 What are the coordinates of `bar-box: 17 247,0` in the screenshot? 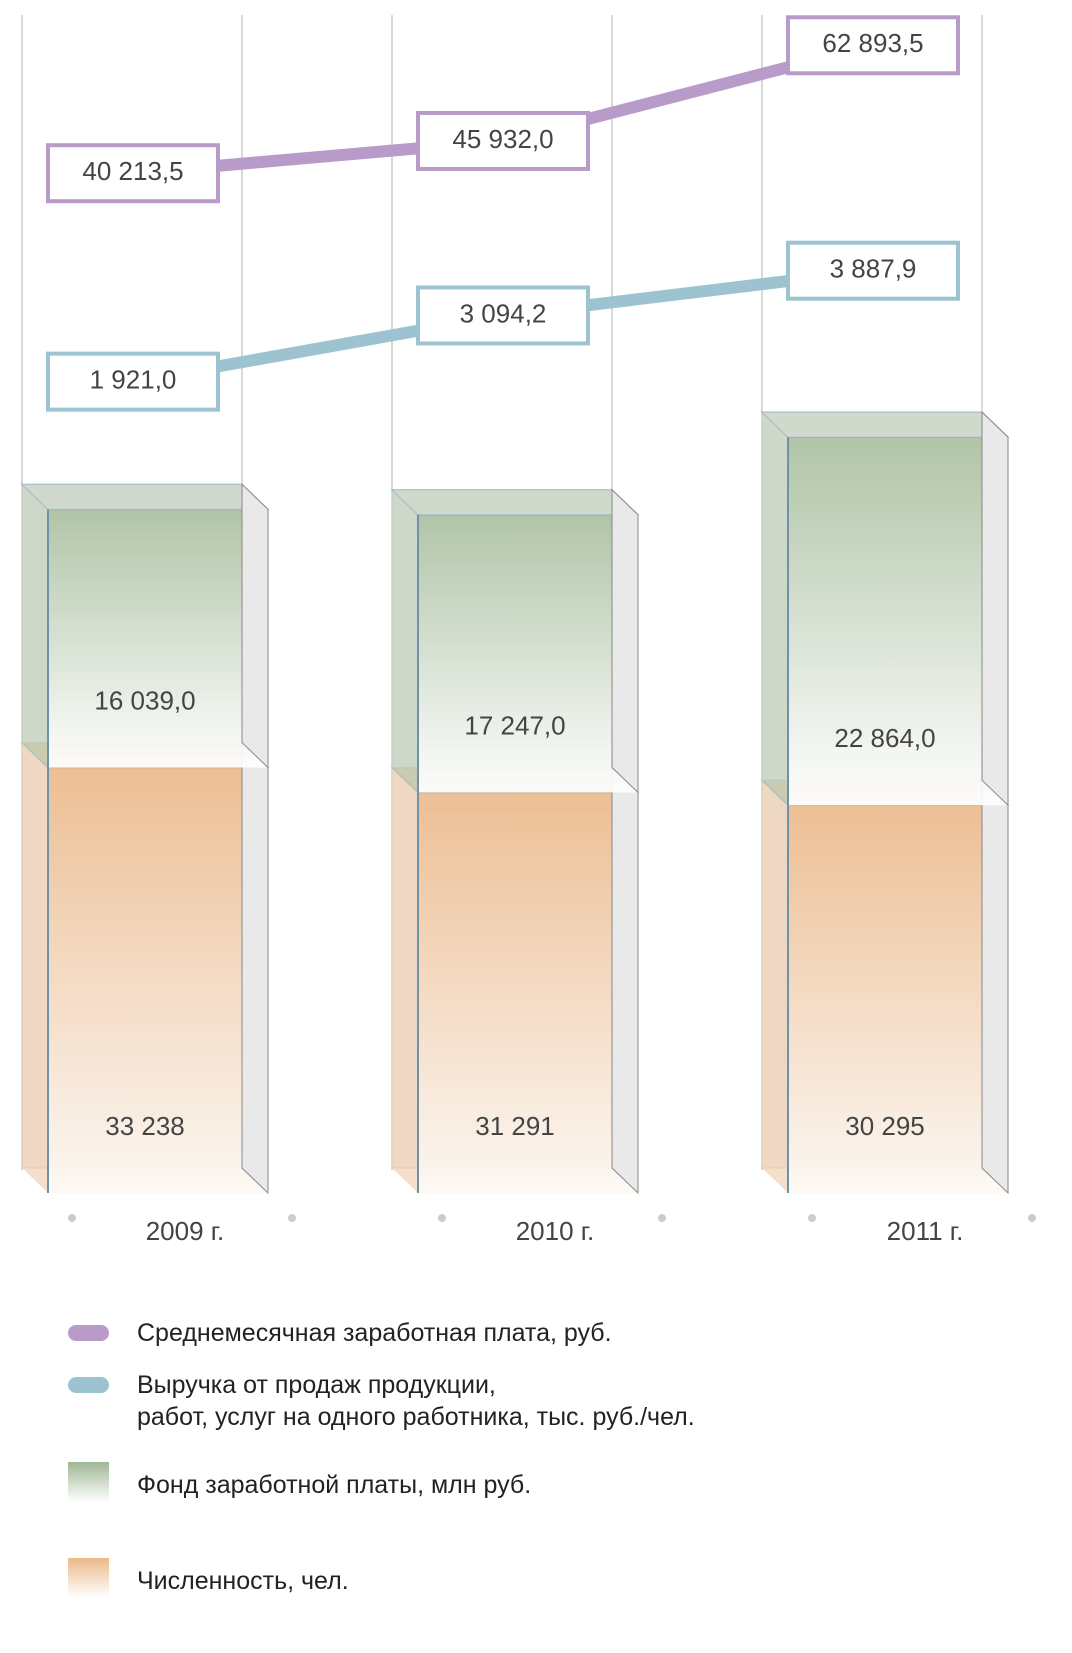 It's located at (515, 641).